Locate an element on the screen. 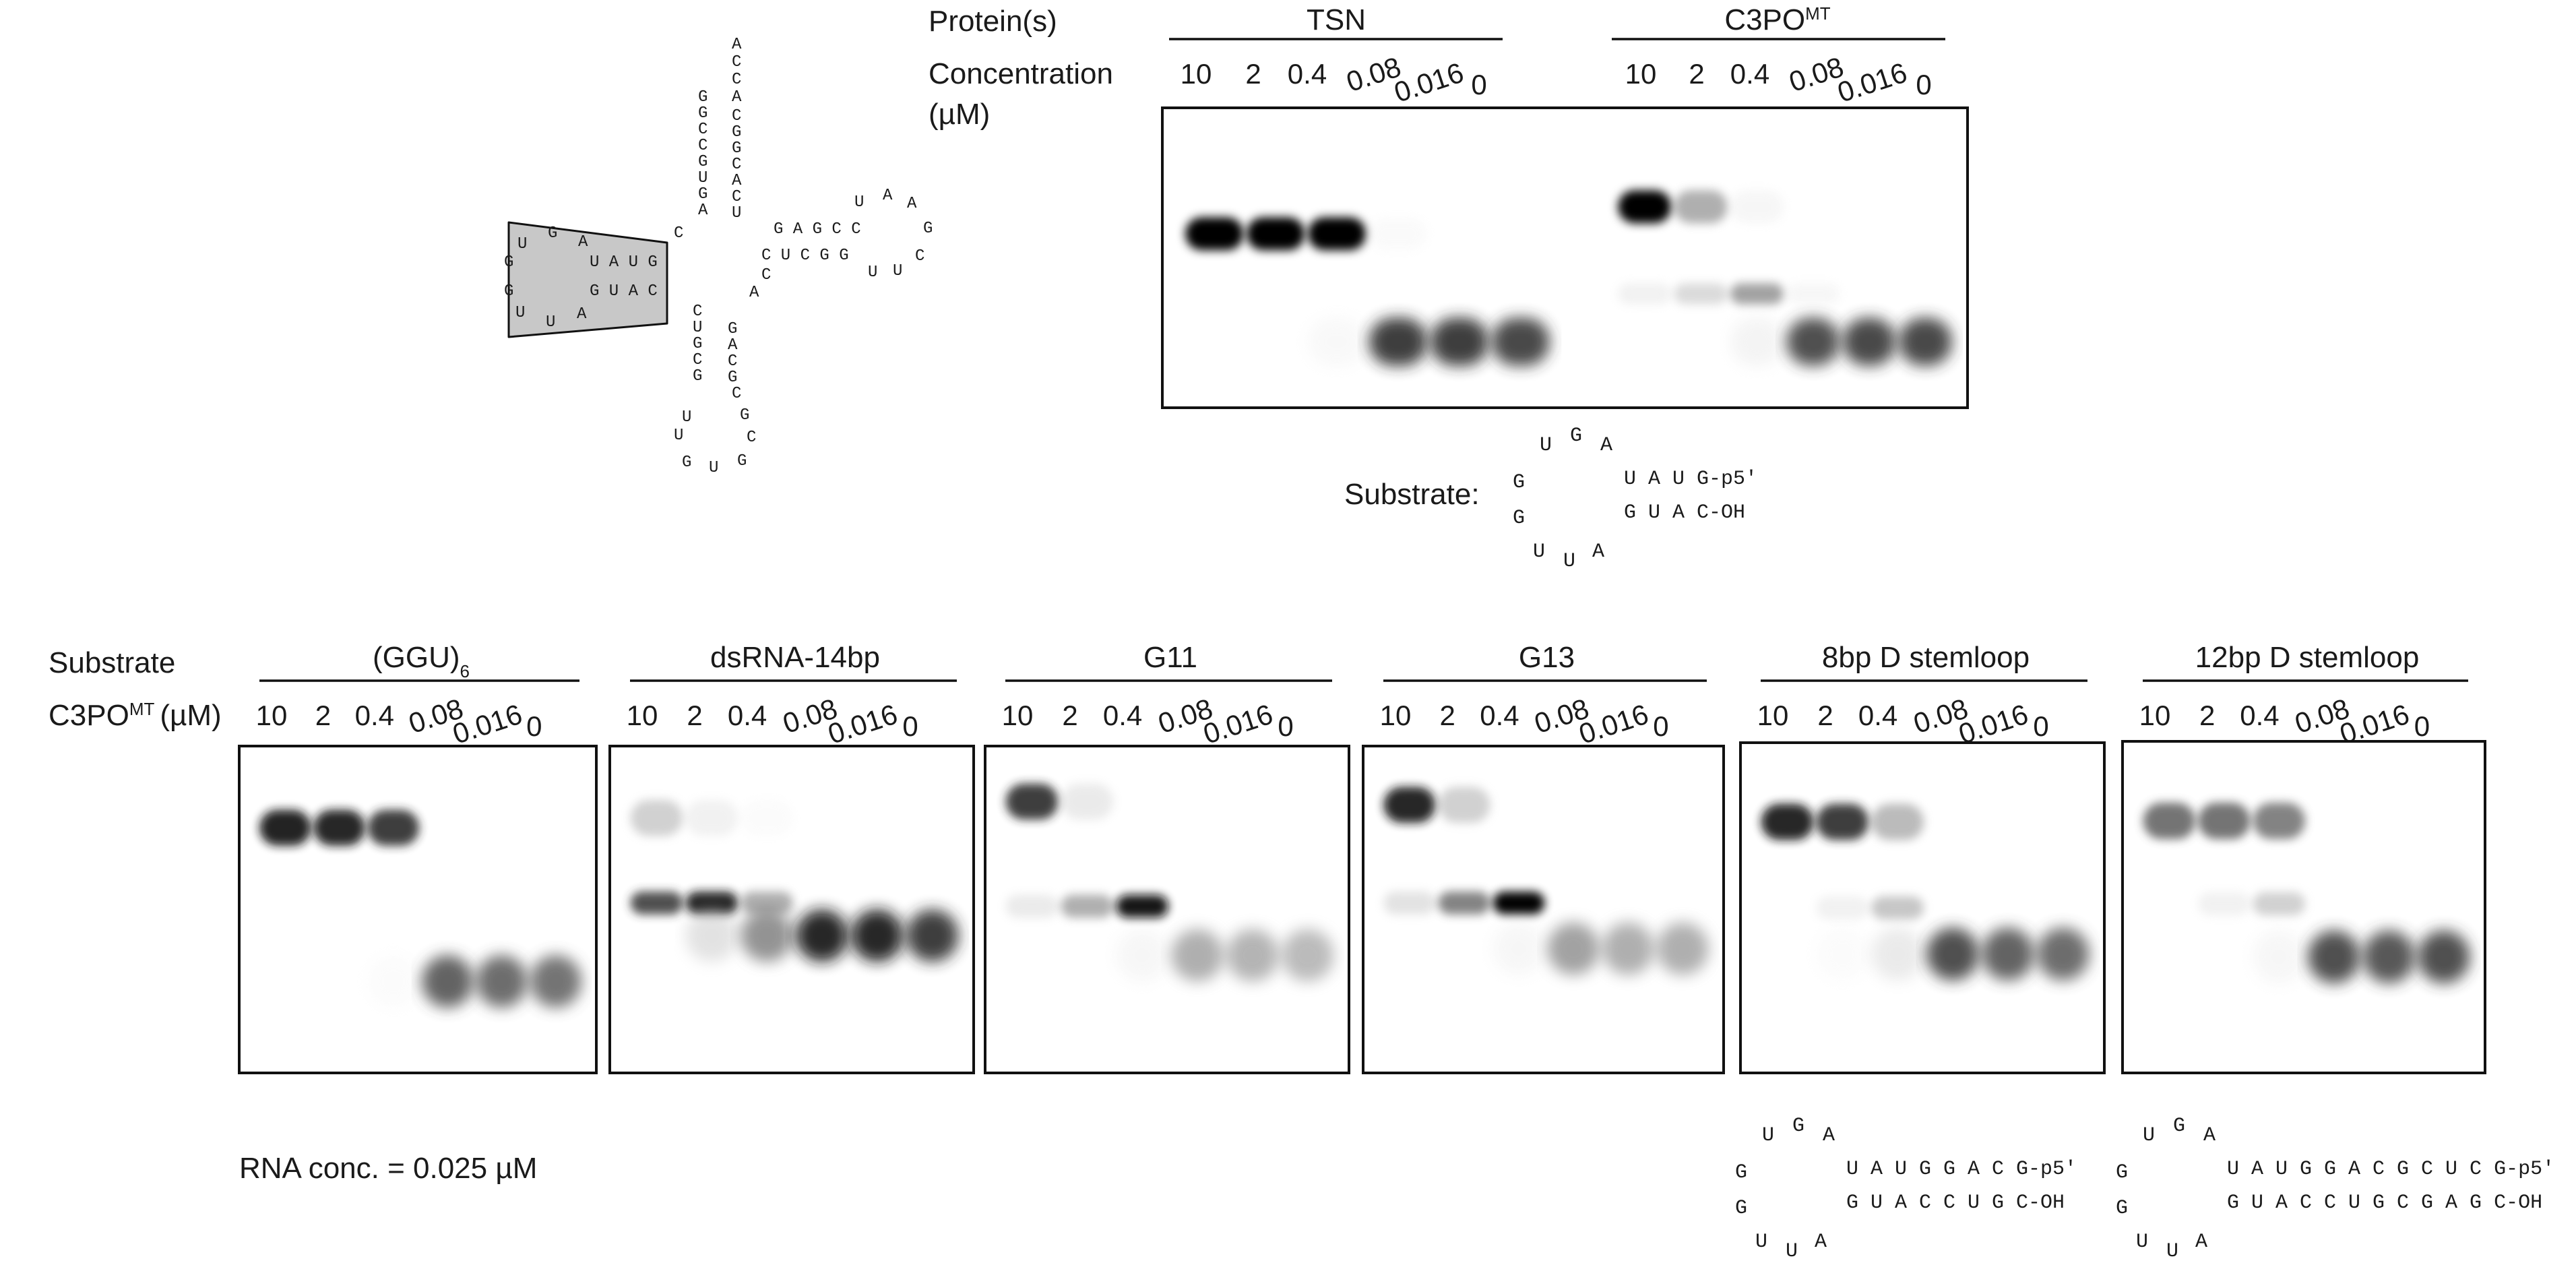  anticodon-5p-base: C is located at coordinates (697, 360).